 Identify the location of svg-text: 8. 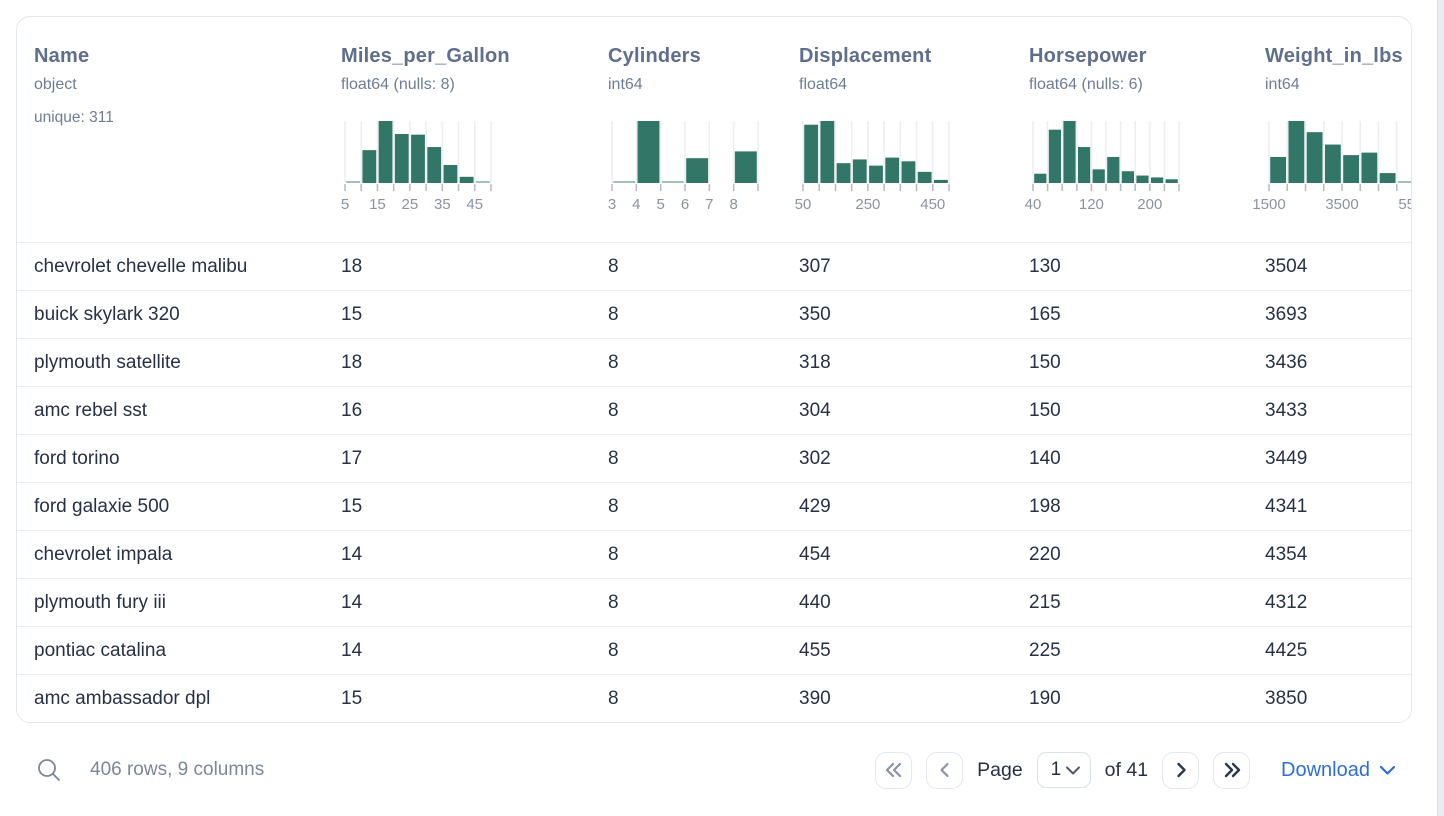
(733, 204).